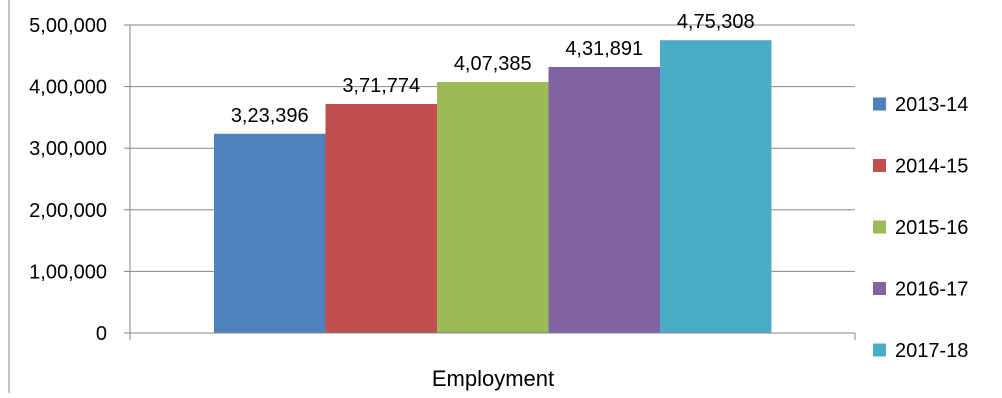 The height and width of the screenshot is (398, 1002). Describe the element at coordinates (381, 86) in the screenshot. I see `data-label-2014-15: 3,71,774` at that location.